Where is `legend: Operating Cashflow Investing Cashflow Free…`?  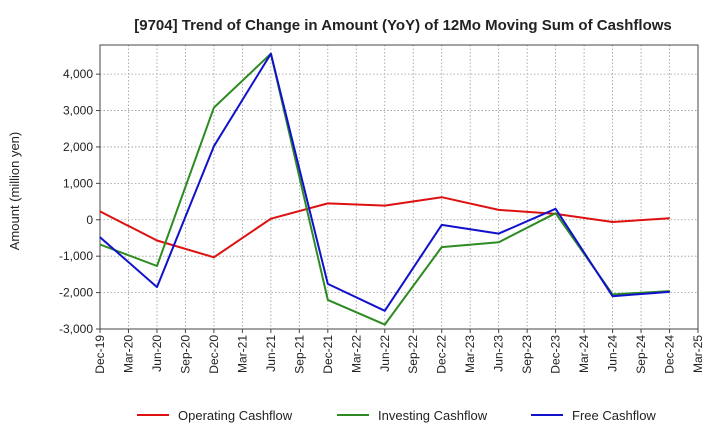 legend: Operating Cashflow Investing Cashflow Free… is located at coordinates (396, 415).